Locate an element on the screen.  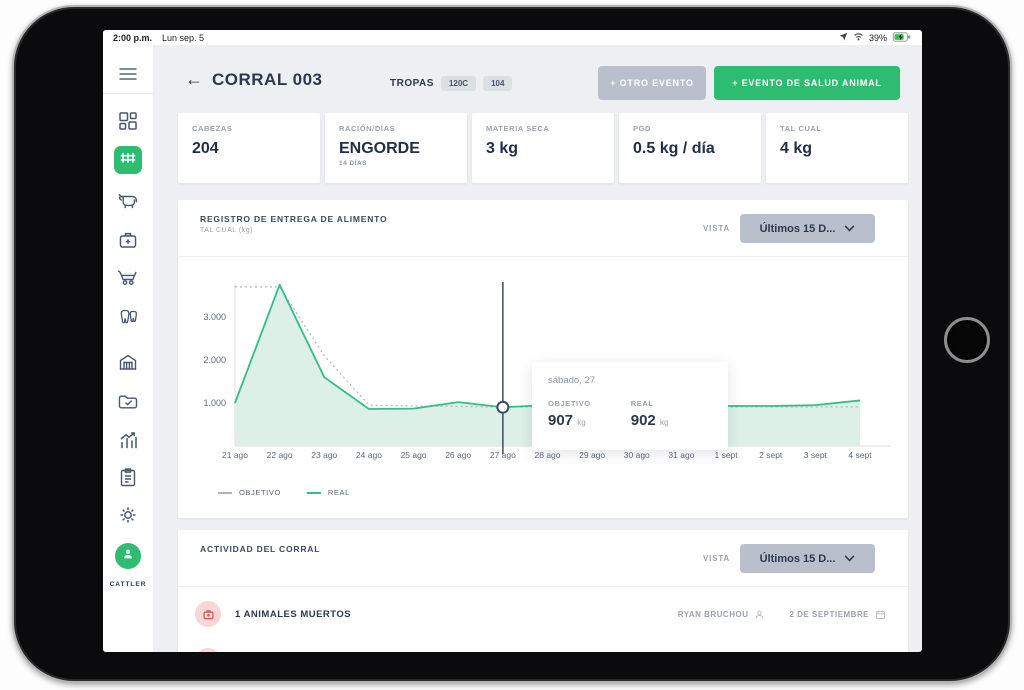
other-event-button: + OTRO EVENTO is located at coordinates (652, 83).